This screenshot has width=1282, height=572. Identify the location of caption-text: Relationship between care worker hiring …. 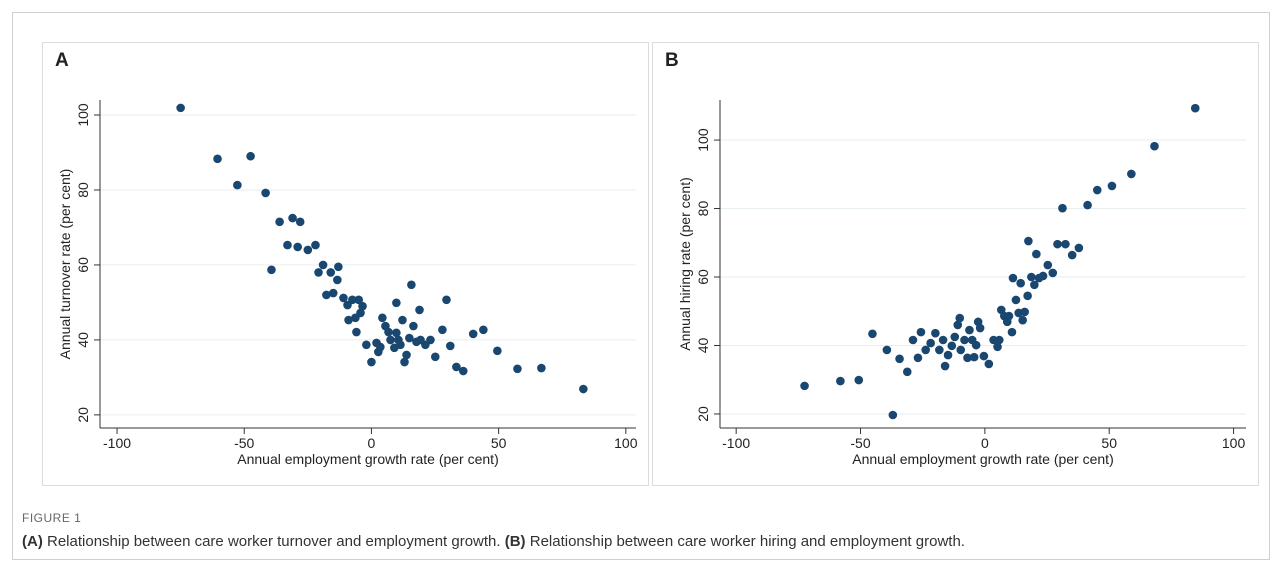
(745, 541).